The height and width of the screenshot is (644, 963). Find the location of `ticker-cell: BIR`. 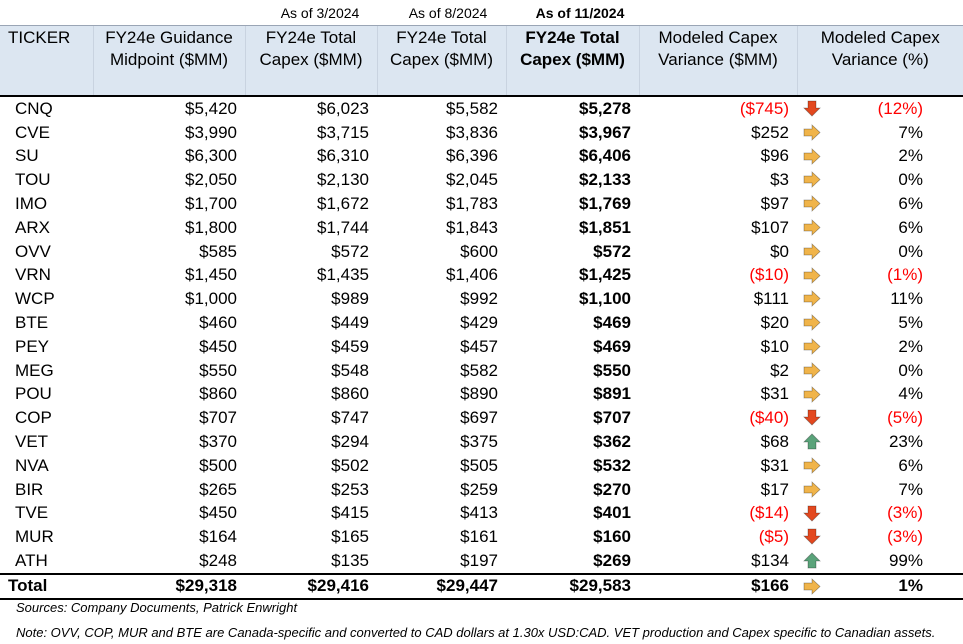

ticker-cell: BIR is located at coordinates (29, 489).